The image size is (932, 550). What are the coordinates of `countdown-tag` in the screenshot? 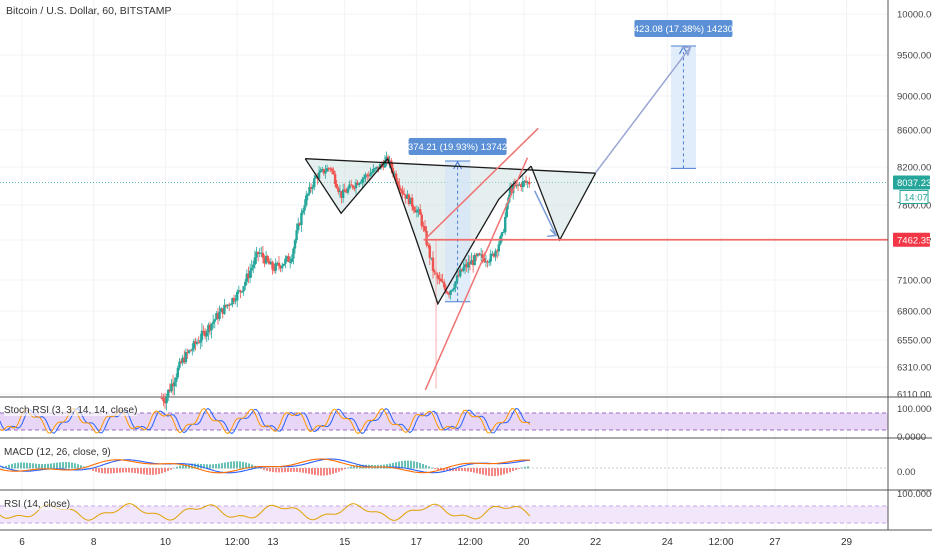 It's located at (914, 196).